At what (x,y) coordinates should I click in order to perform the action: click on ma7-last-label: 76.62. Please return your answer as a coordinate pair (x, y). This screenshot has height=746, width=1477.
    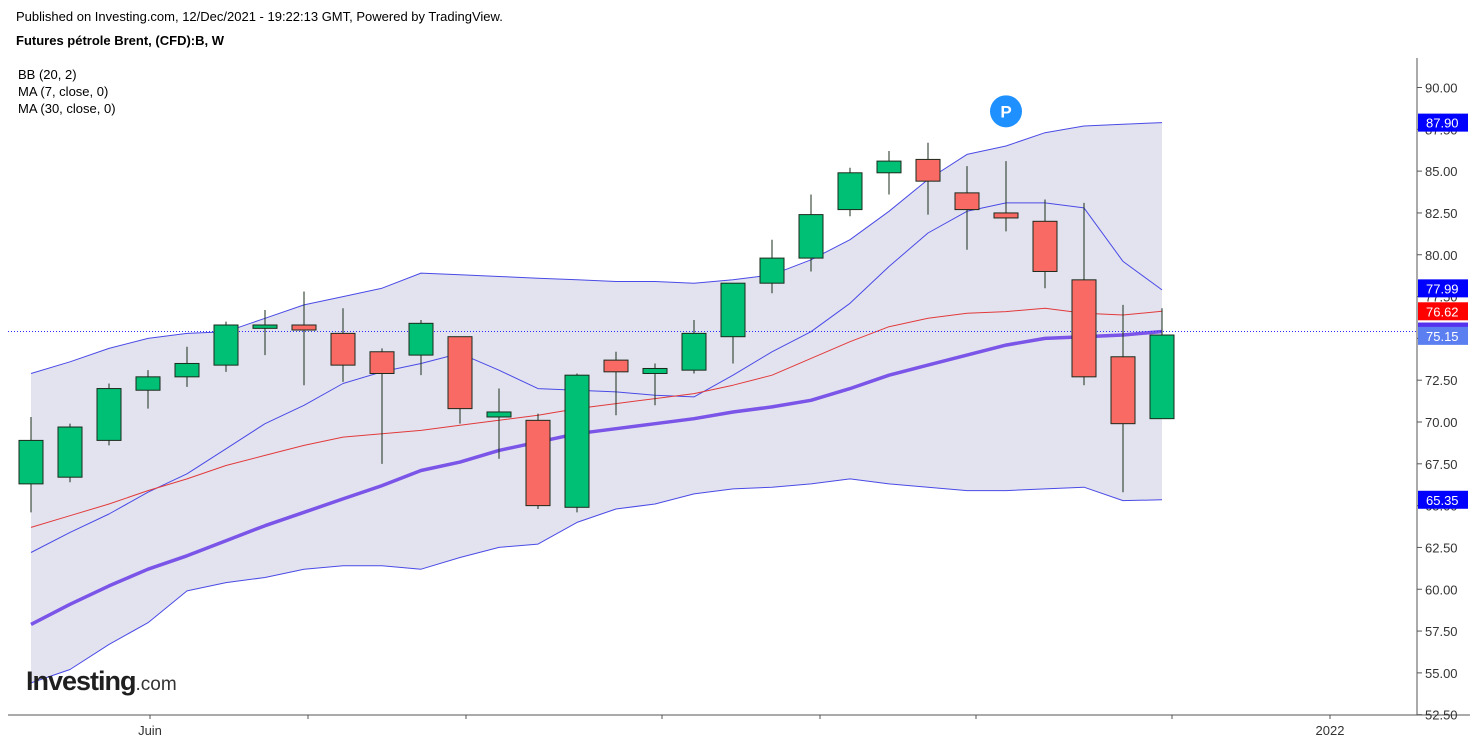
    Looking at the image, I should click on (1443, 311).